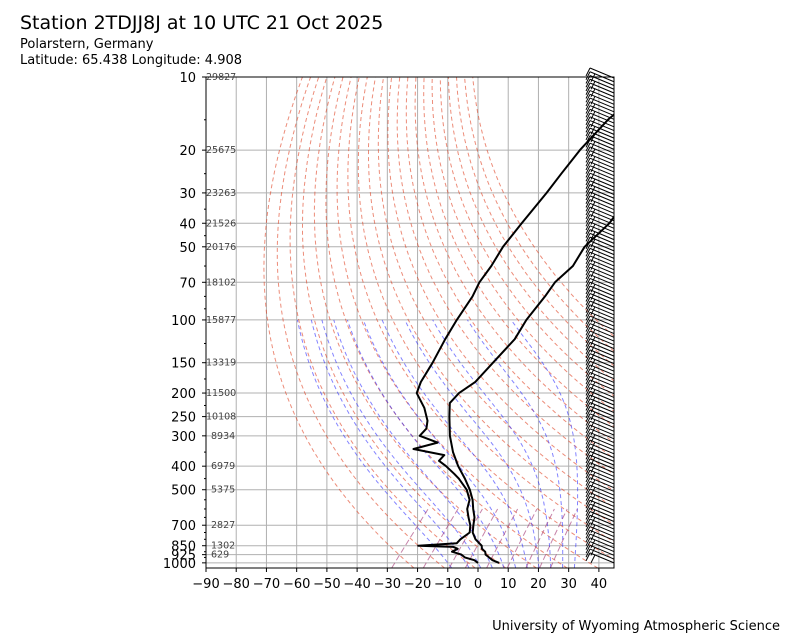  I want to click on y-tick-label: 1000, so click(179, 564).